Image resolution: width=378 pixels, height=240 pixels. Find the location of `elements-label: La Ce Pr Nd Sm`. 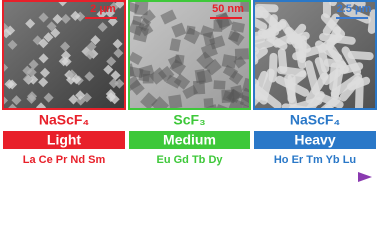

elements-label: La Ce Pr Nd Sm is located at coordinates (64, 160).